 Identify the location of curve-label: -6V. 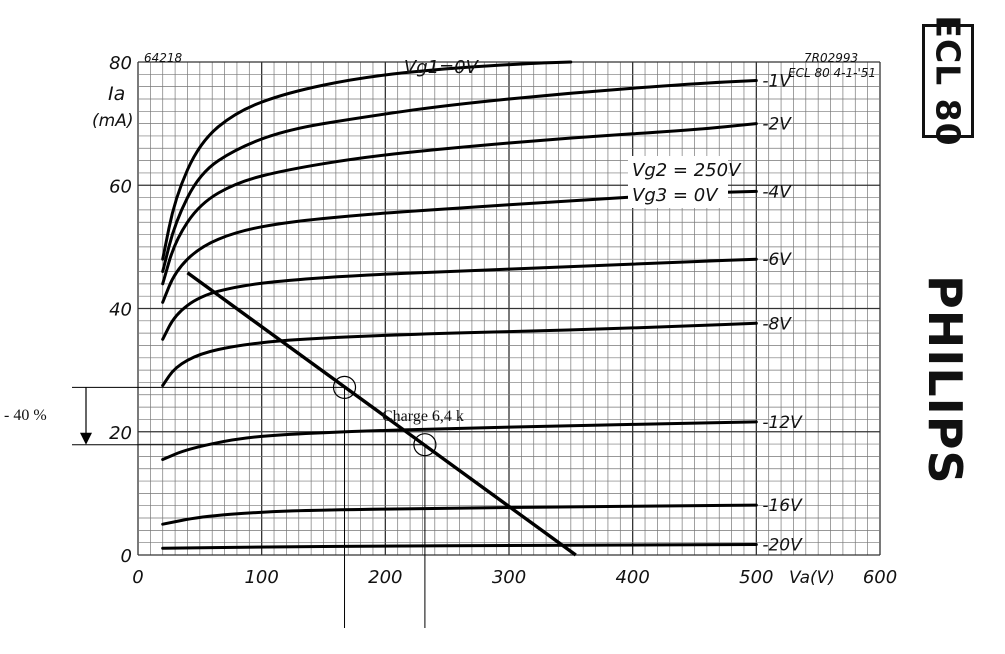
(777, 260).